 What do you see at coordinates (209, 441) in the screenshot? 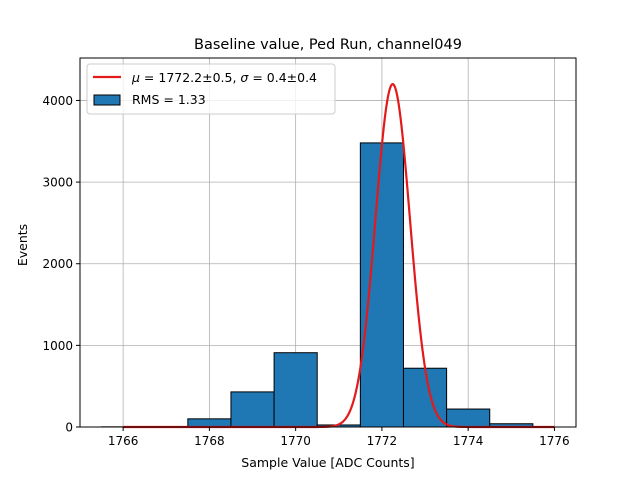
I see `x-tick-label: 1768` at bounding box center [209, 441].